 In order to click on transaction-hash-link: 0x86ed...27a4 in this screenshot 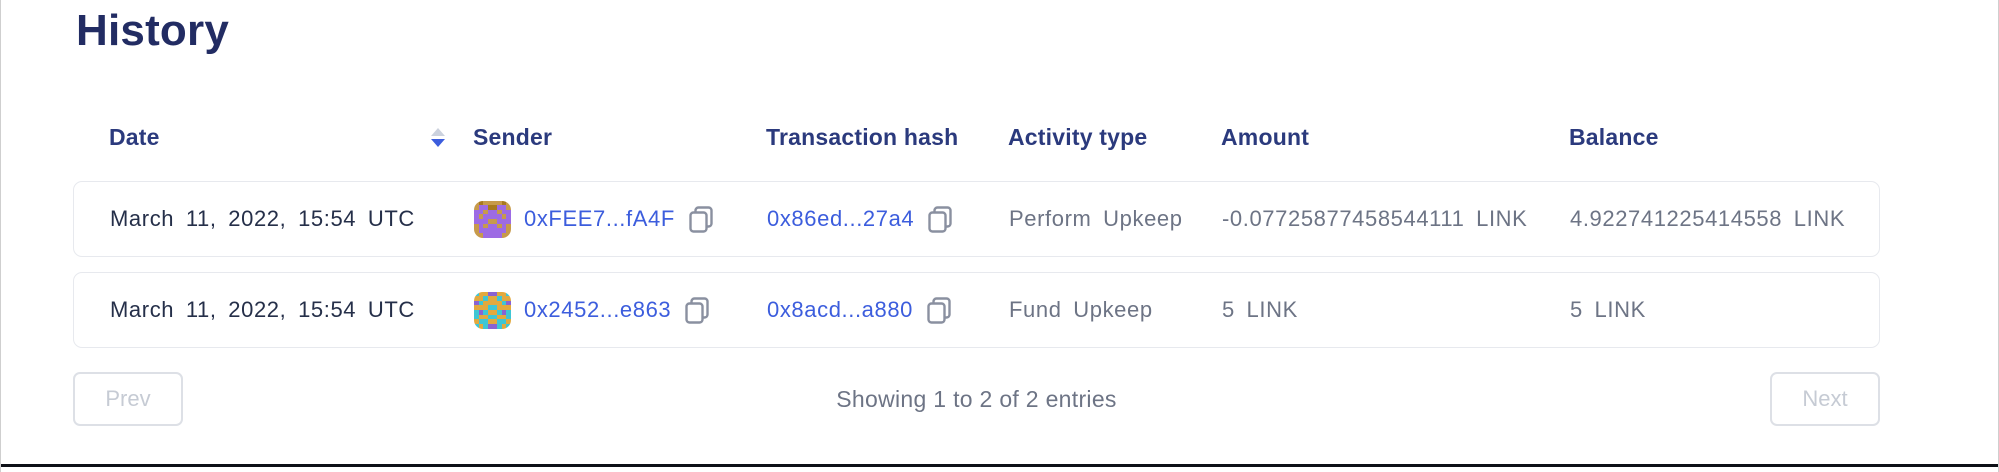, I will do `click(841, 218)`.